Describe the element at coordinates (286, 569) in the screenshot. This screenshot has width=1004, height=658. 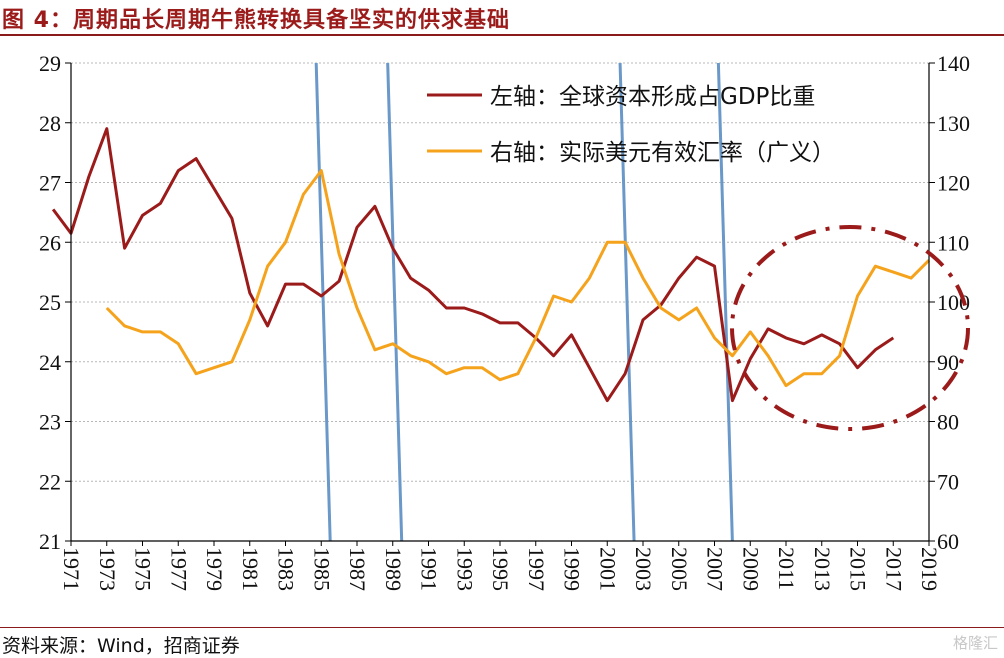
I see `x-tick-label-1983: 1983` at that location.